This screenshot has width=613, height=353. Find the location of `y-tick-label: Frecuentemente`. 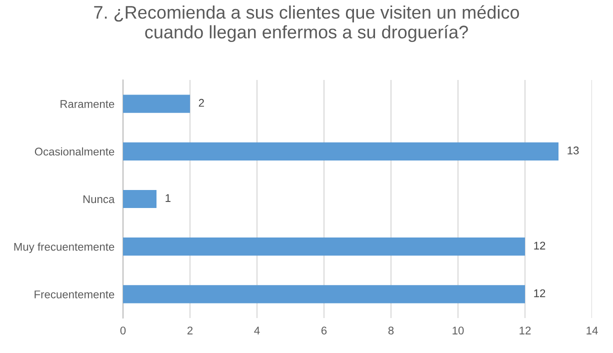

y-tick-label: Frecuentemente is located at coordinates (74, 294).